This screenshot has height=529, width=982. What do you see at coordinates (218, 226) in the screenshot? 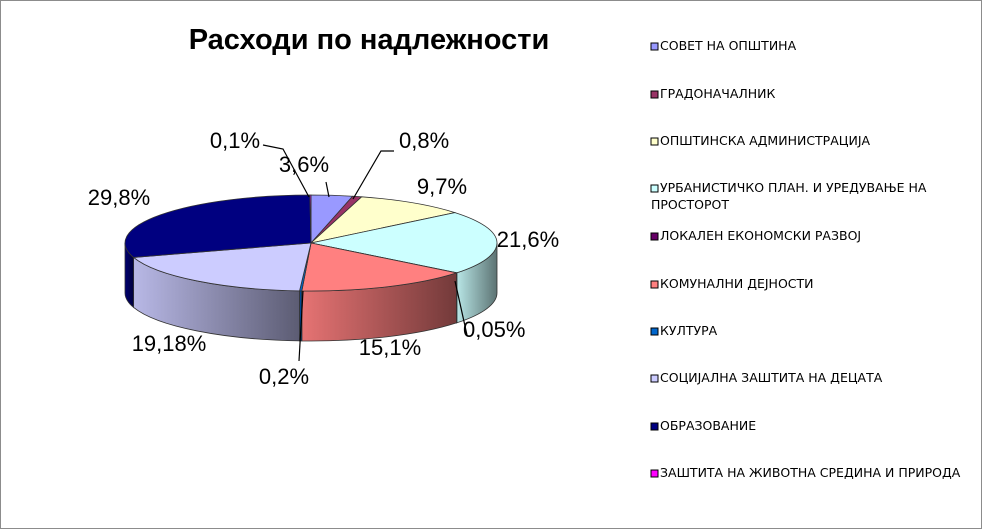
I see `pie-slice-образование` at bounding box center [218, 226].